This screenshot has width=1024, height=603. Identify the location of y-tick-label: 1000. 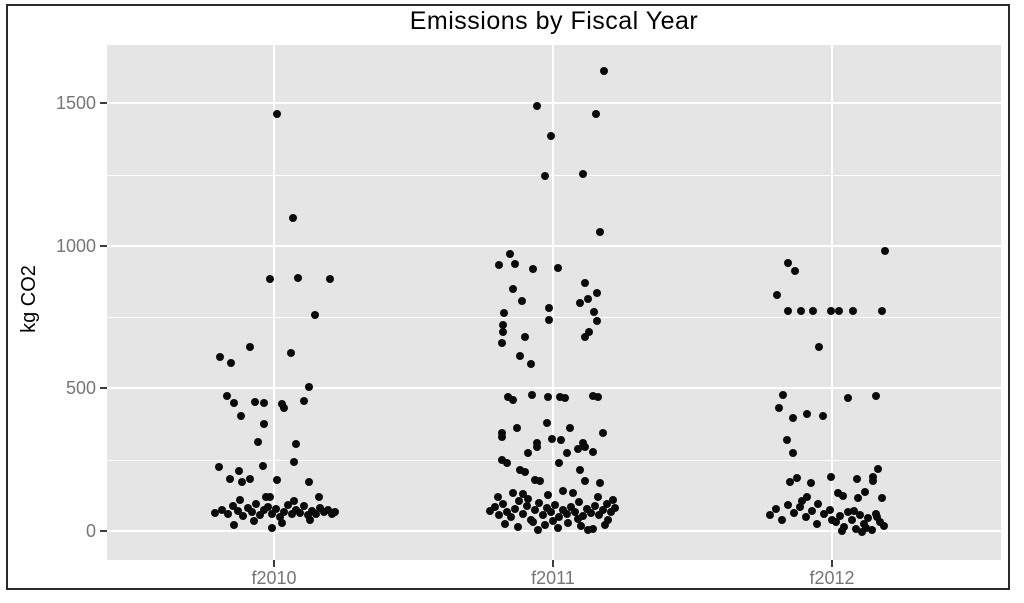
(75, 245).